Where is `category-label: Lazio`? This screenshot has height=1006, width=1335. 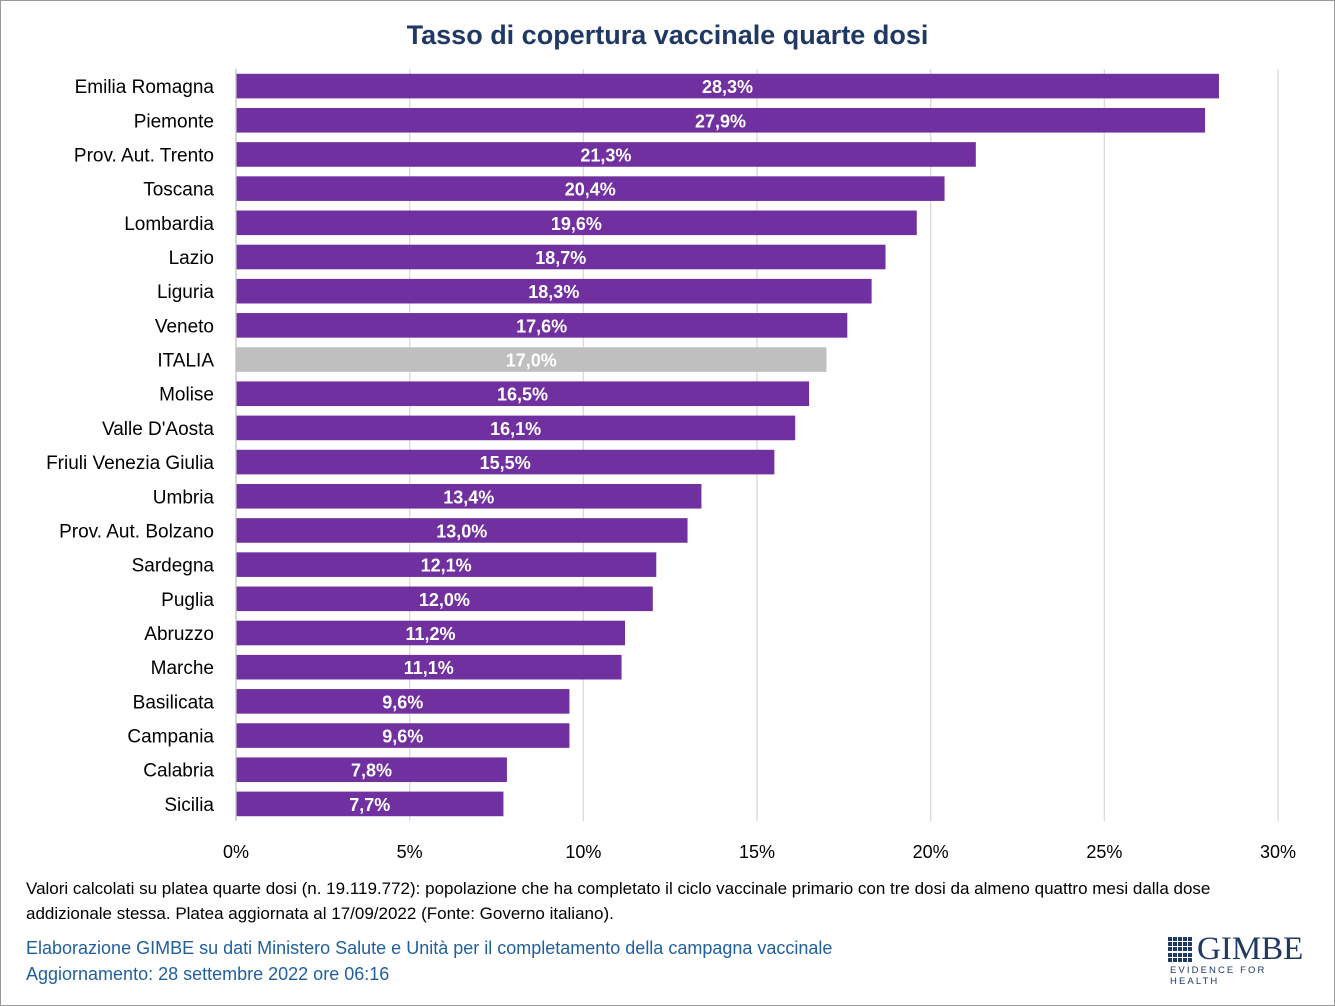 category-label: Lazio is located at coordinates (191, 258).